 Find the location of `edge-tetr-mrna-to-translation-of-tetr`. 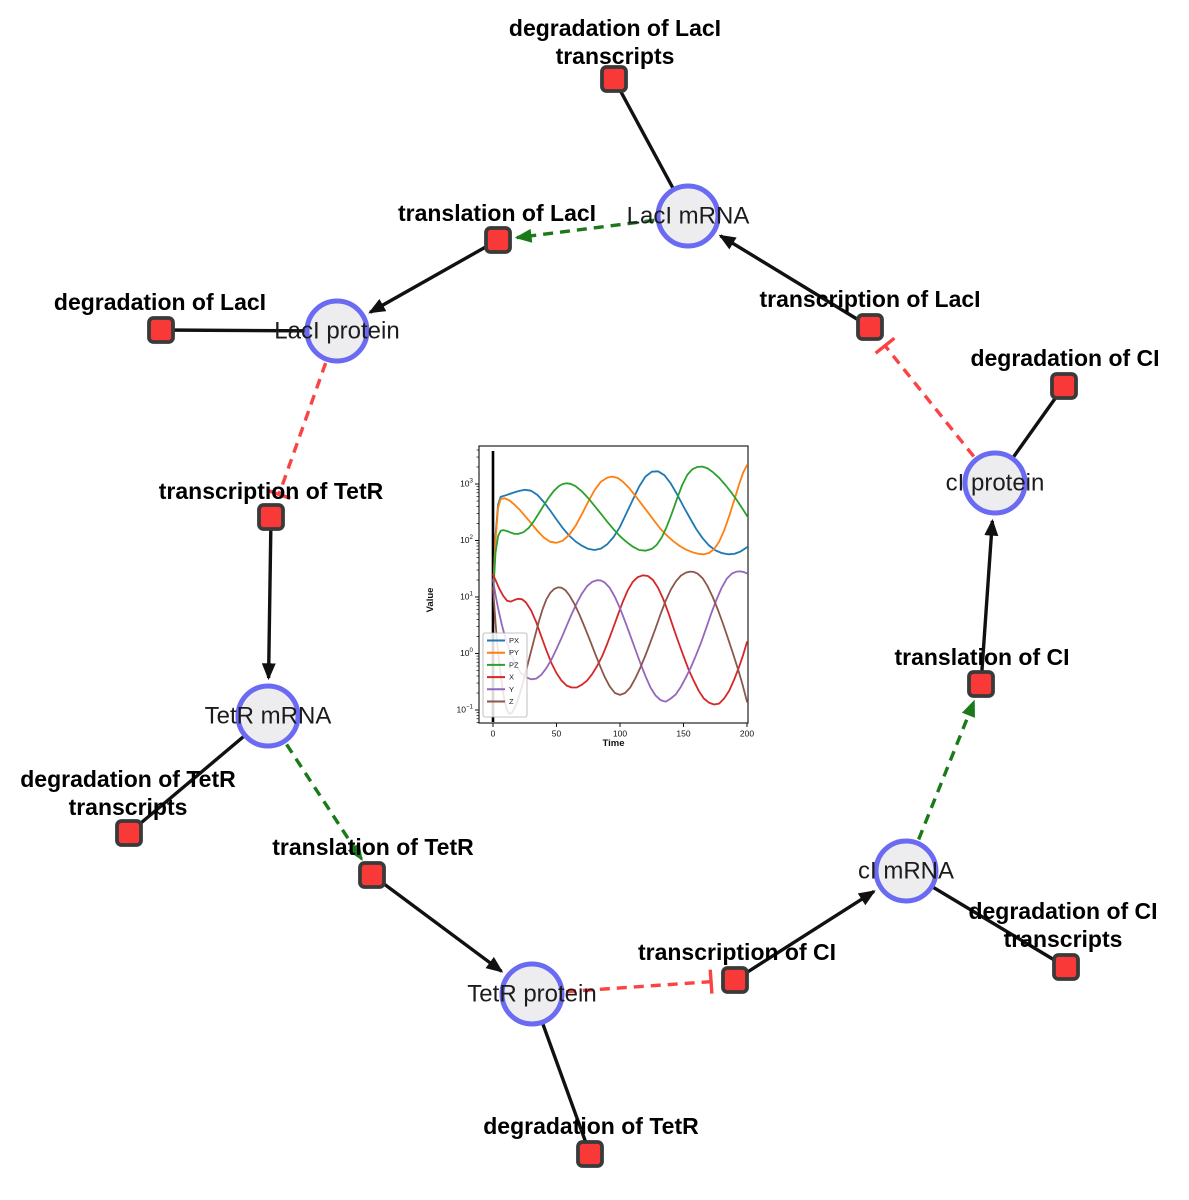

edge-tetr-mrna-to-translation-of-tetr is located at coordinates (315, 788).